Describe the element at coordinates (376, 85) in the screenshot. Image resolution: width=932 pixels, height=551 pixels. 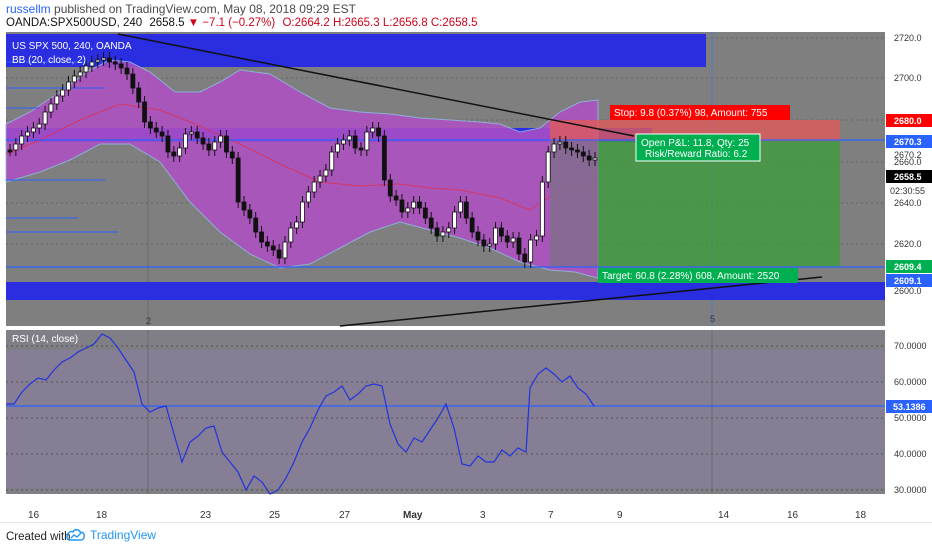
I see `resistance-trendline` at that location.